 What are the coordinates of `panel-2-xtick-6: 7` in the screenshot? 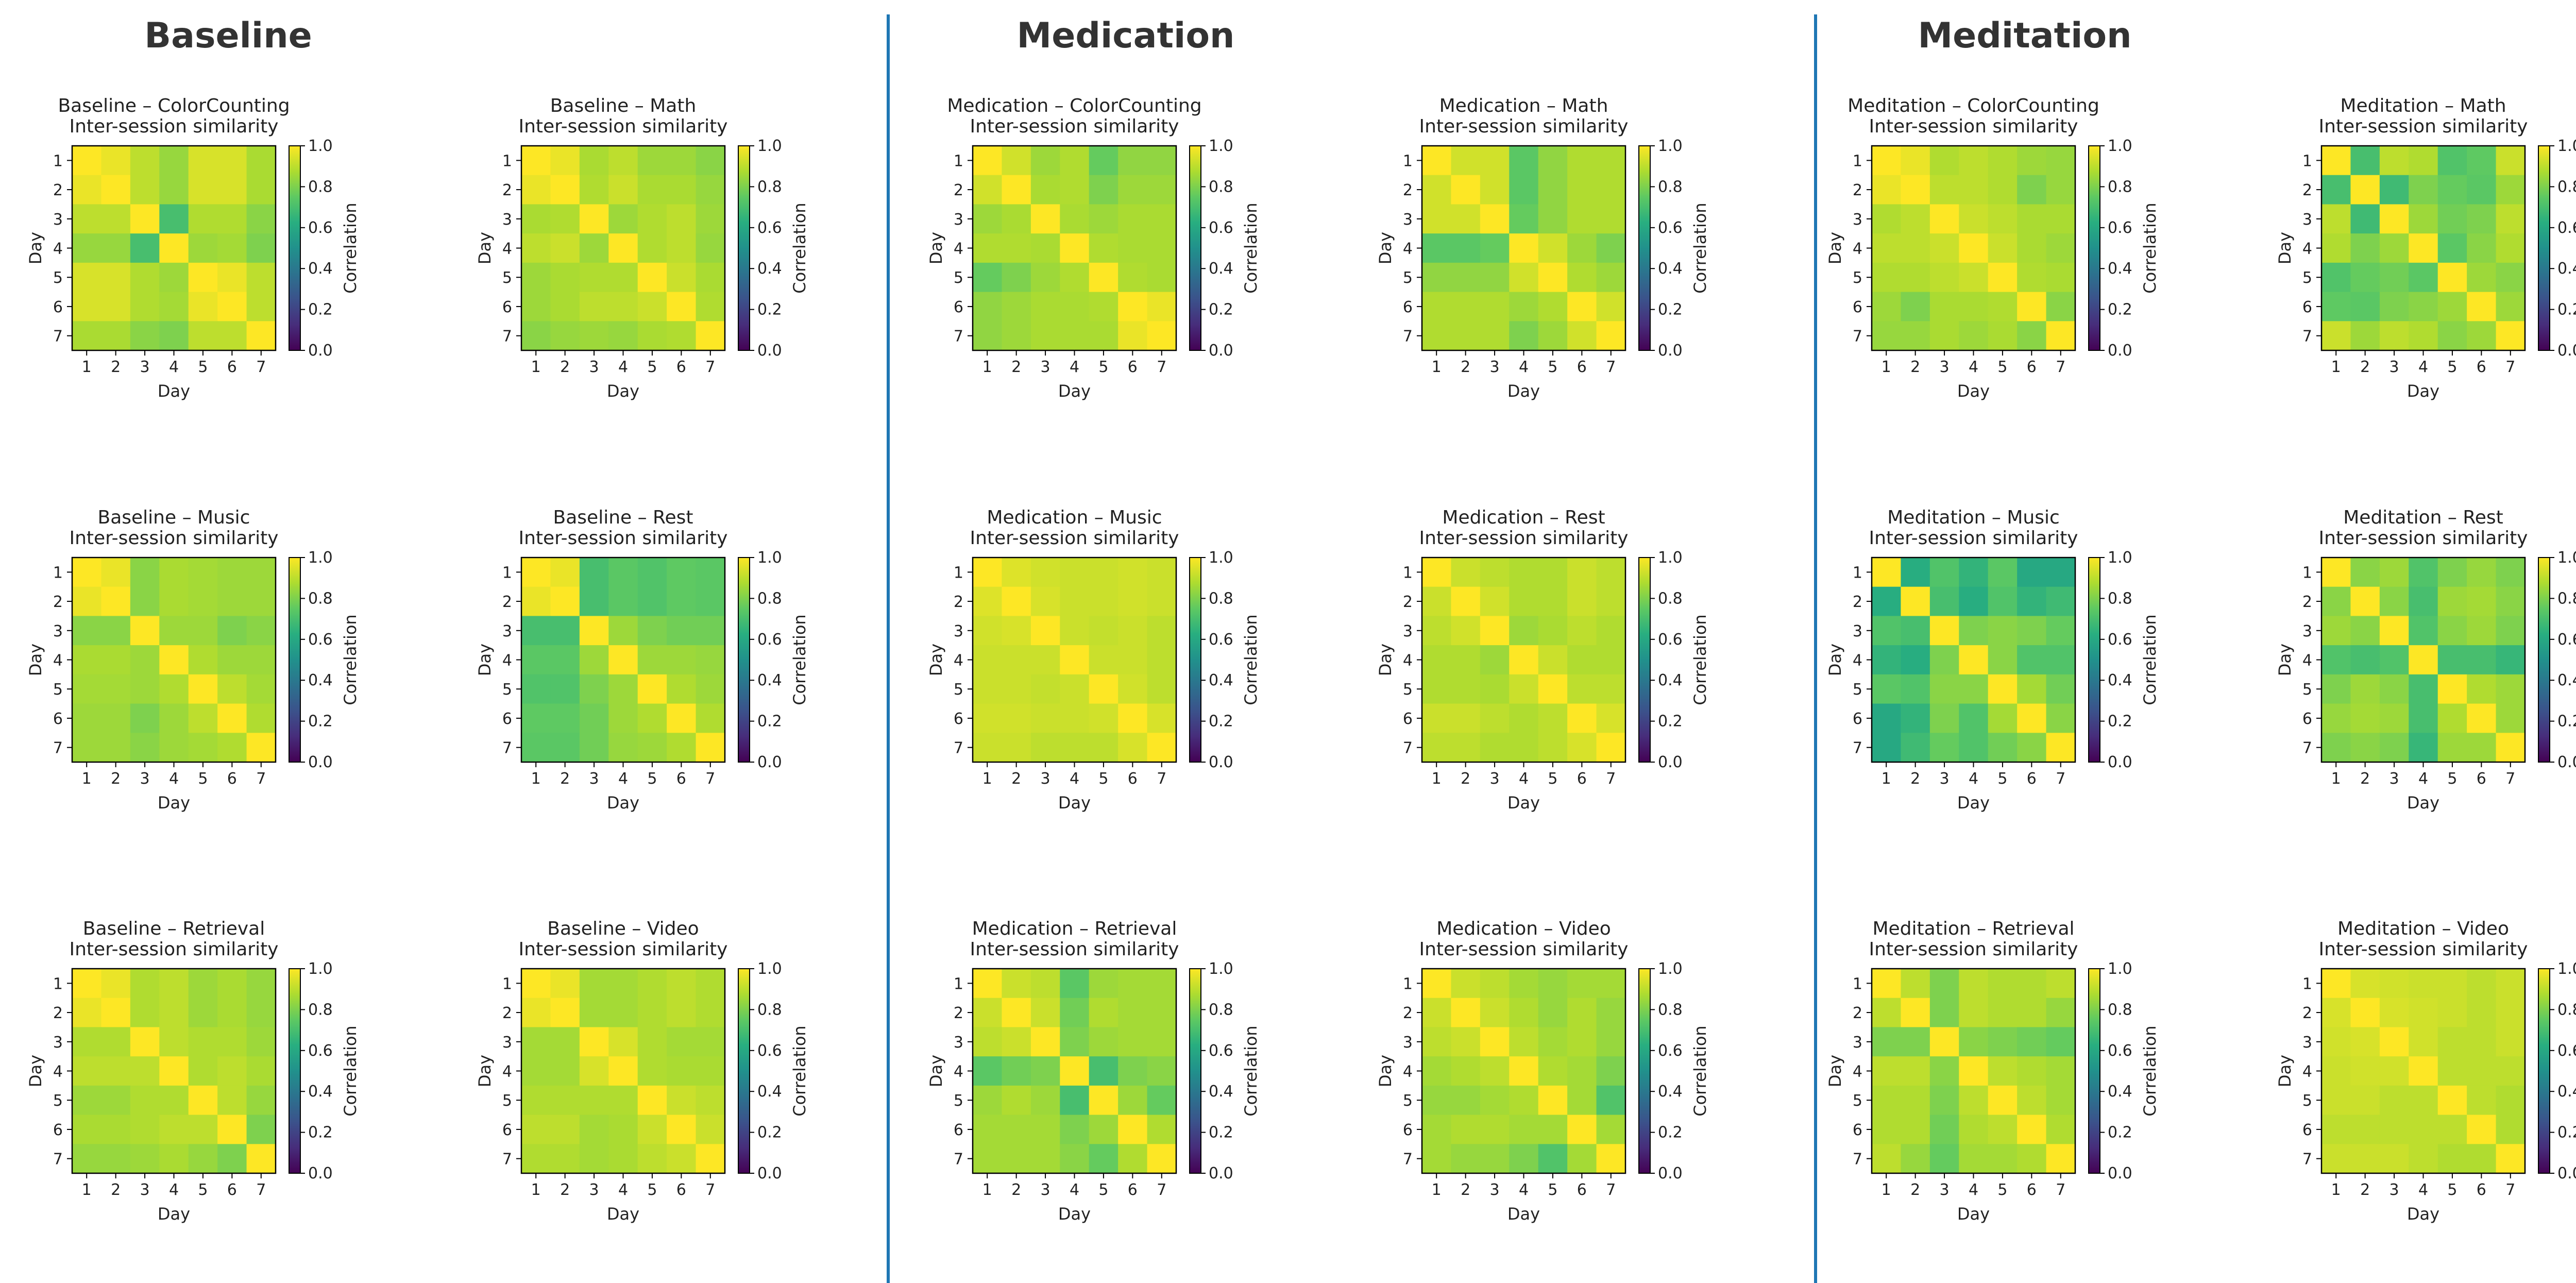 It's located at (1161, 367).